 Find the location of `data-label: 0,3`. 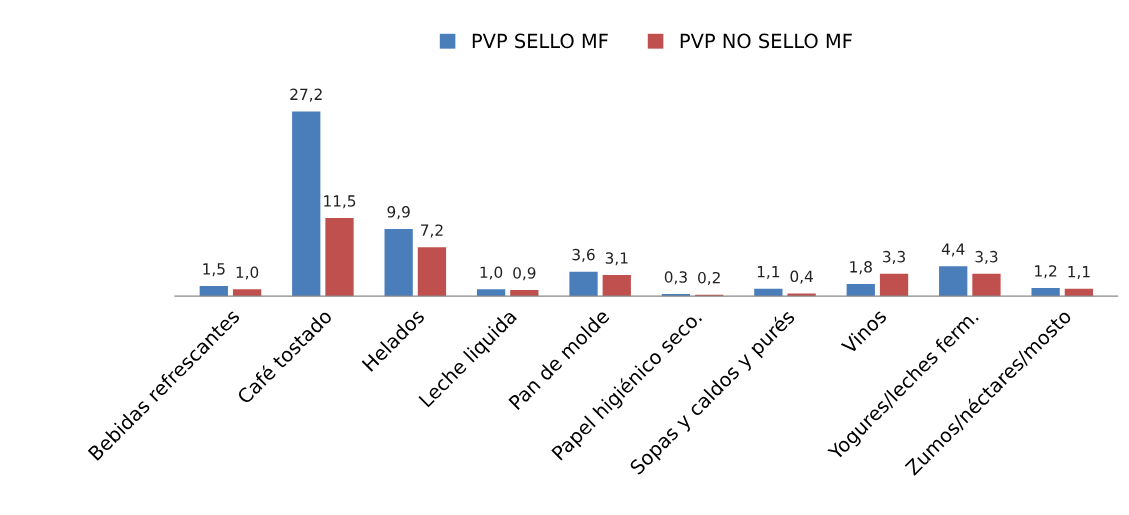

data-label: 0,3 is located at coordinates (675, 278).